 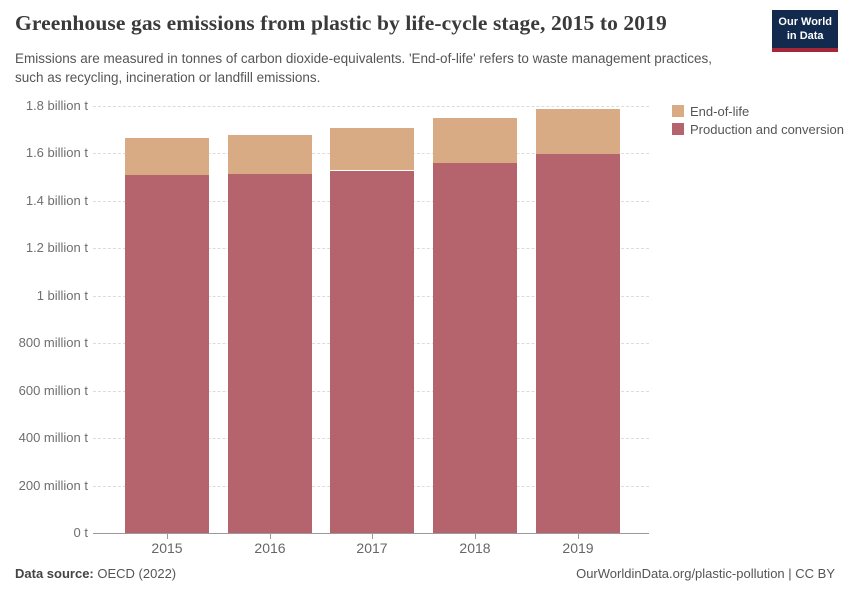 I want to click on owid-logo: Our World in Data, so click(x=805, y=31).